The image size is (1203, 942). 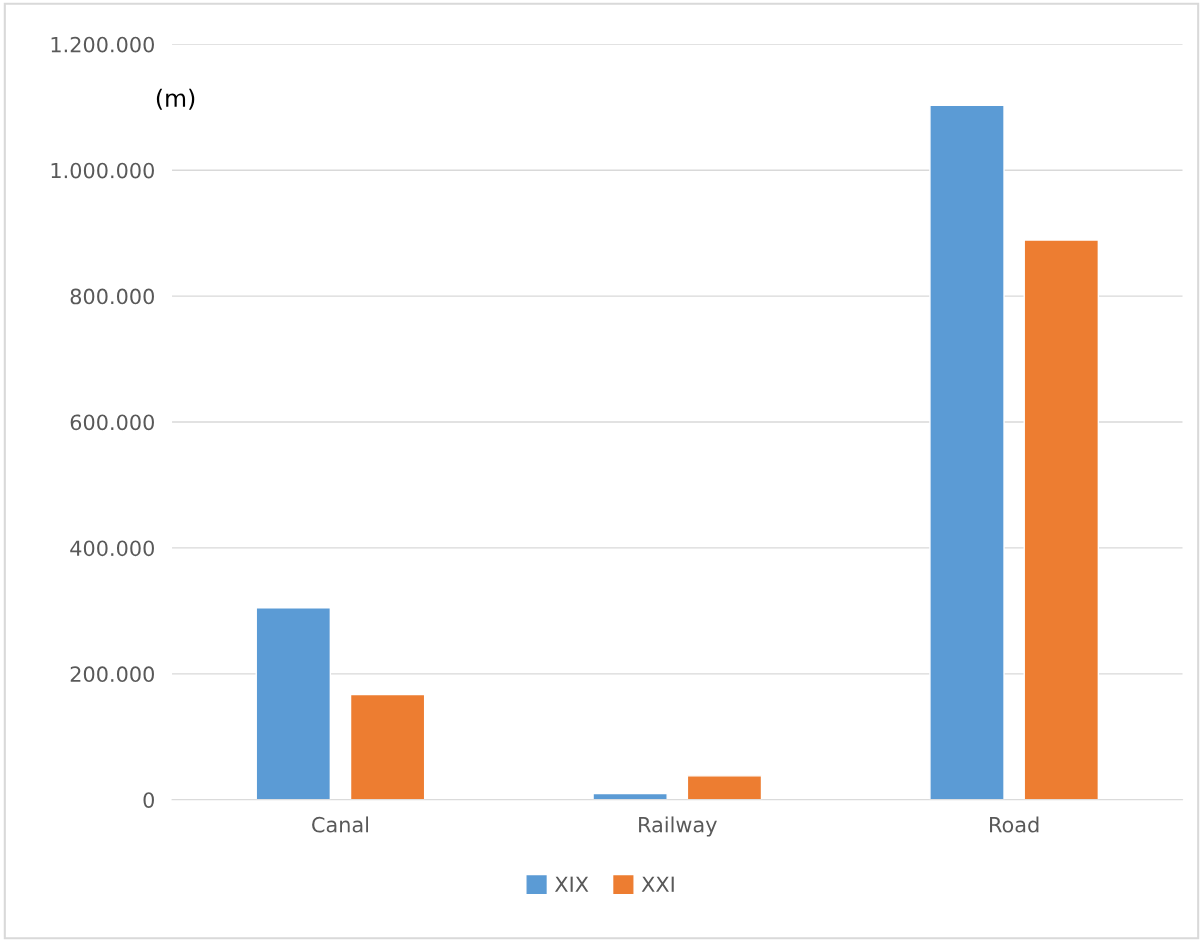 What do you see at coordinates (571, 884) in the screenshot?
I see `legend-label: XIX` at bounding box center [571, 884].